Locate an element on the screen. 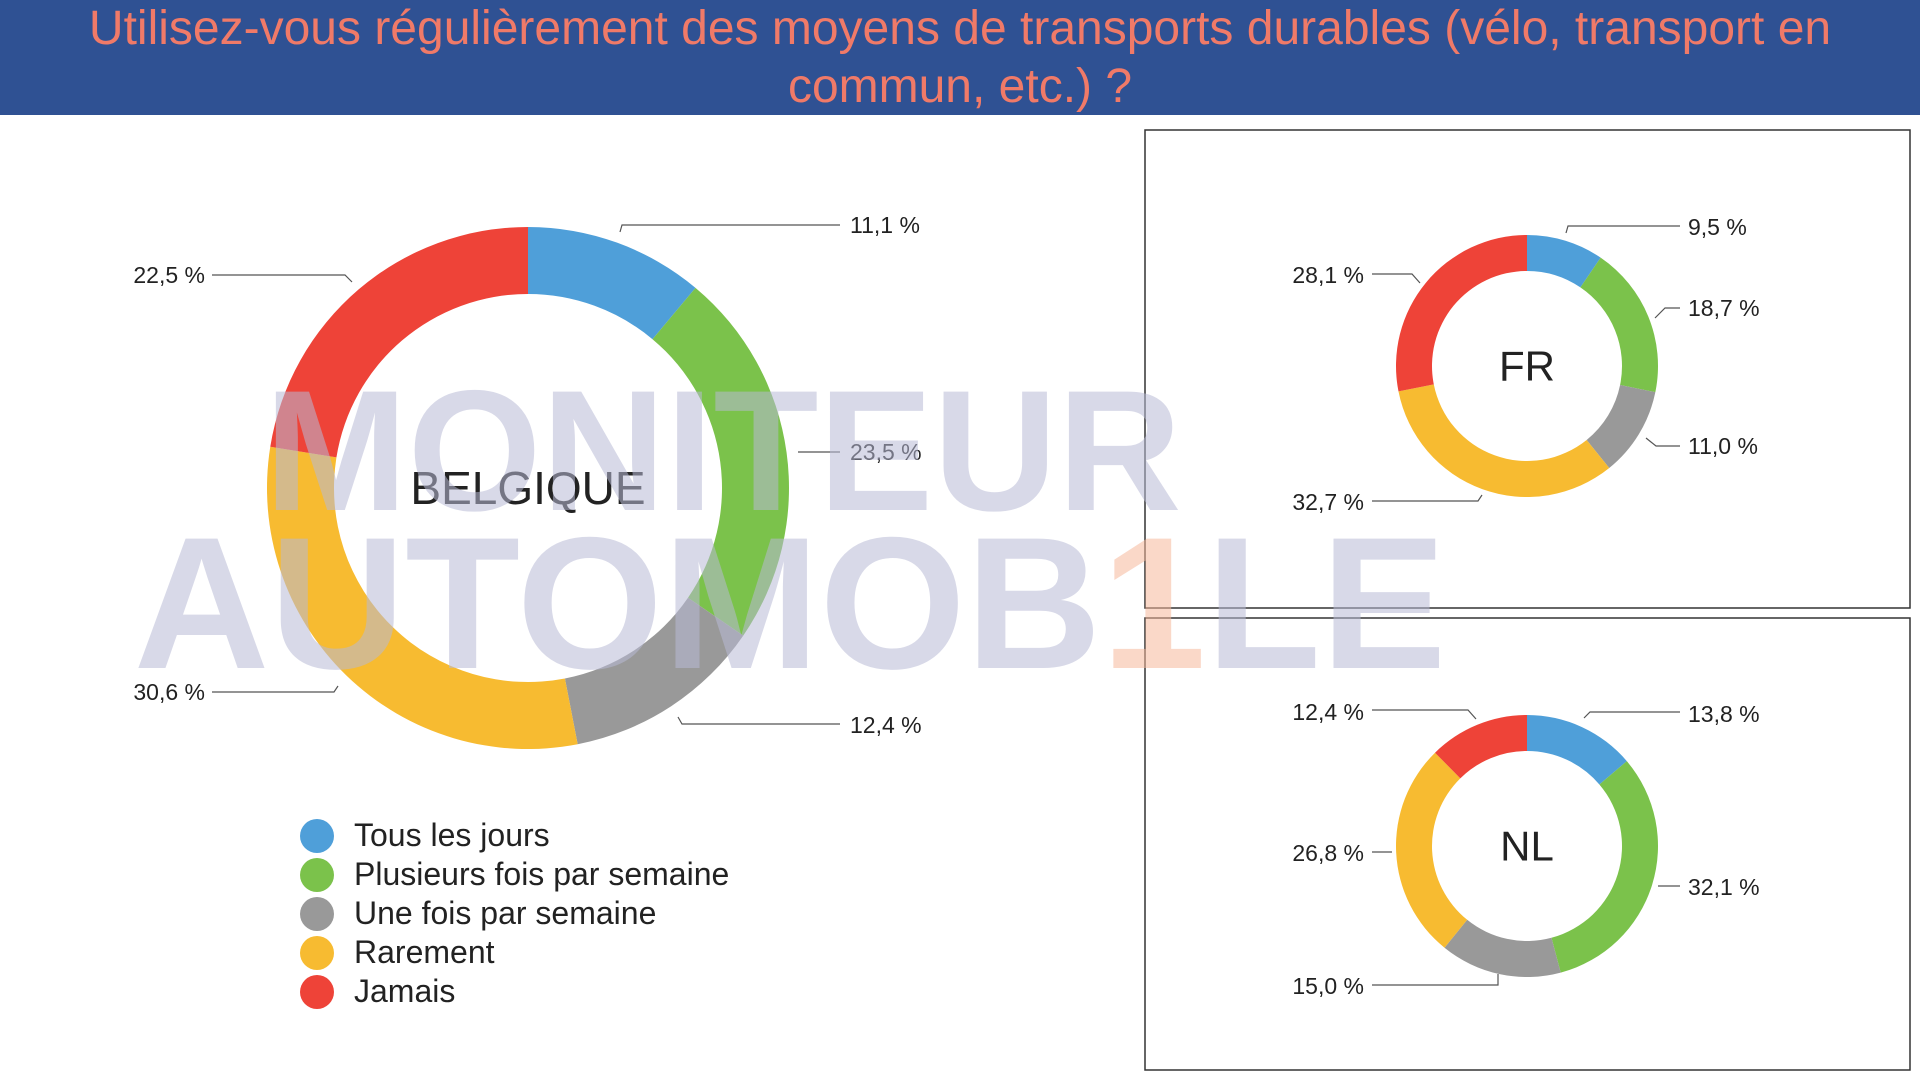 The height and width of the screenshot is (1080, 1920). fr-leader-line-jamais is located at coordinates (1396, 278).